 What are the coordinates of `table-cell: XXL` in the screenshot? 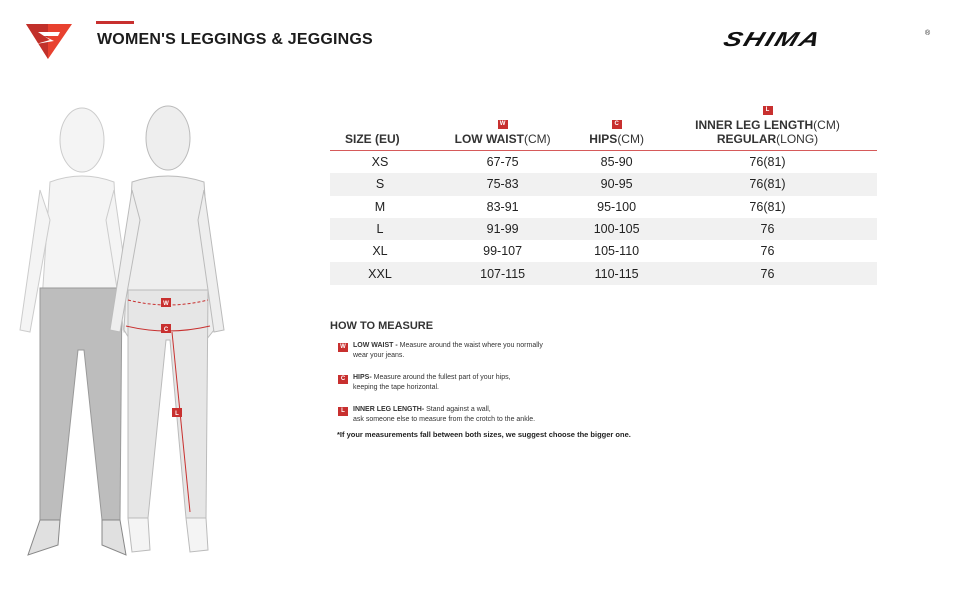 It's located at (380, 273).